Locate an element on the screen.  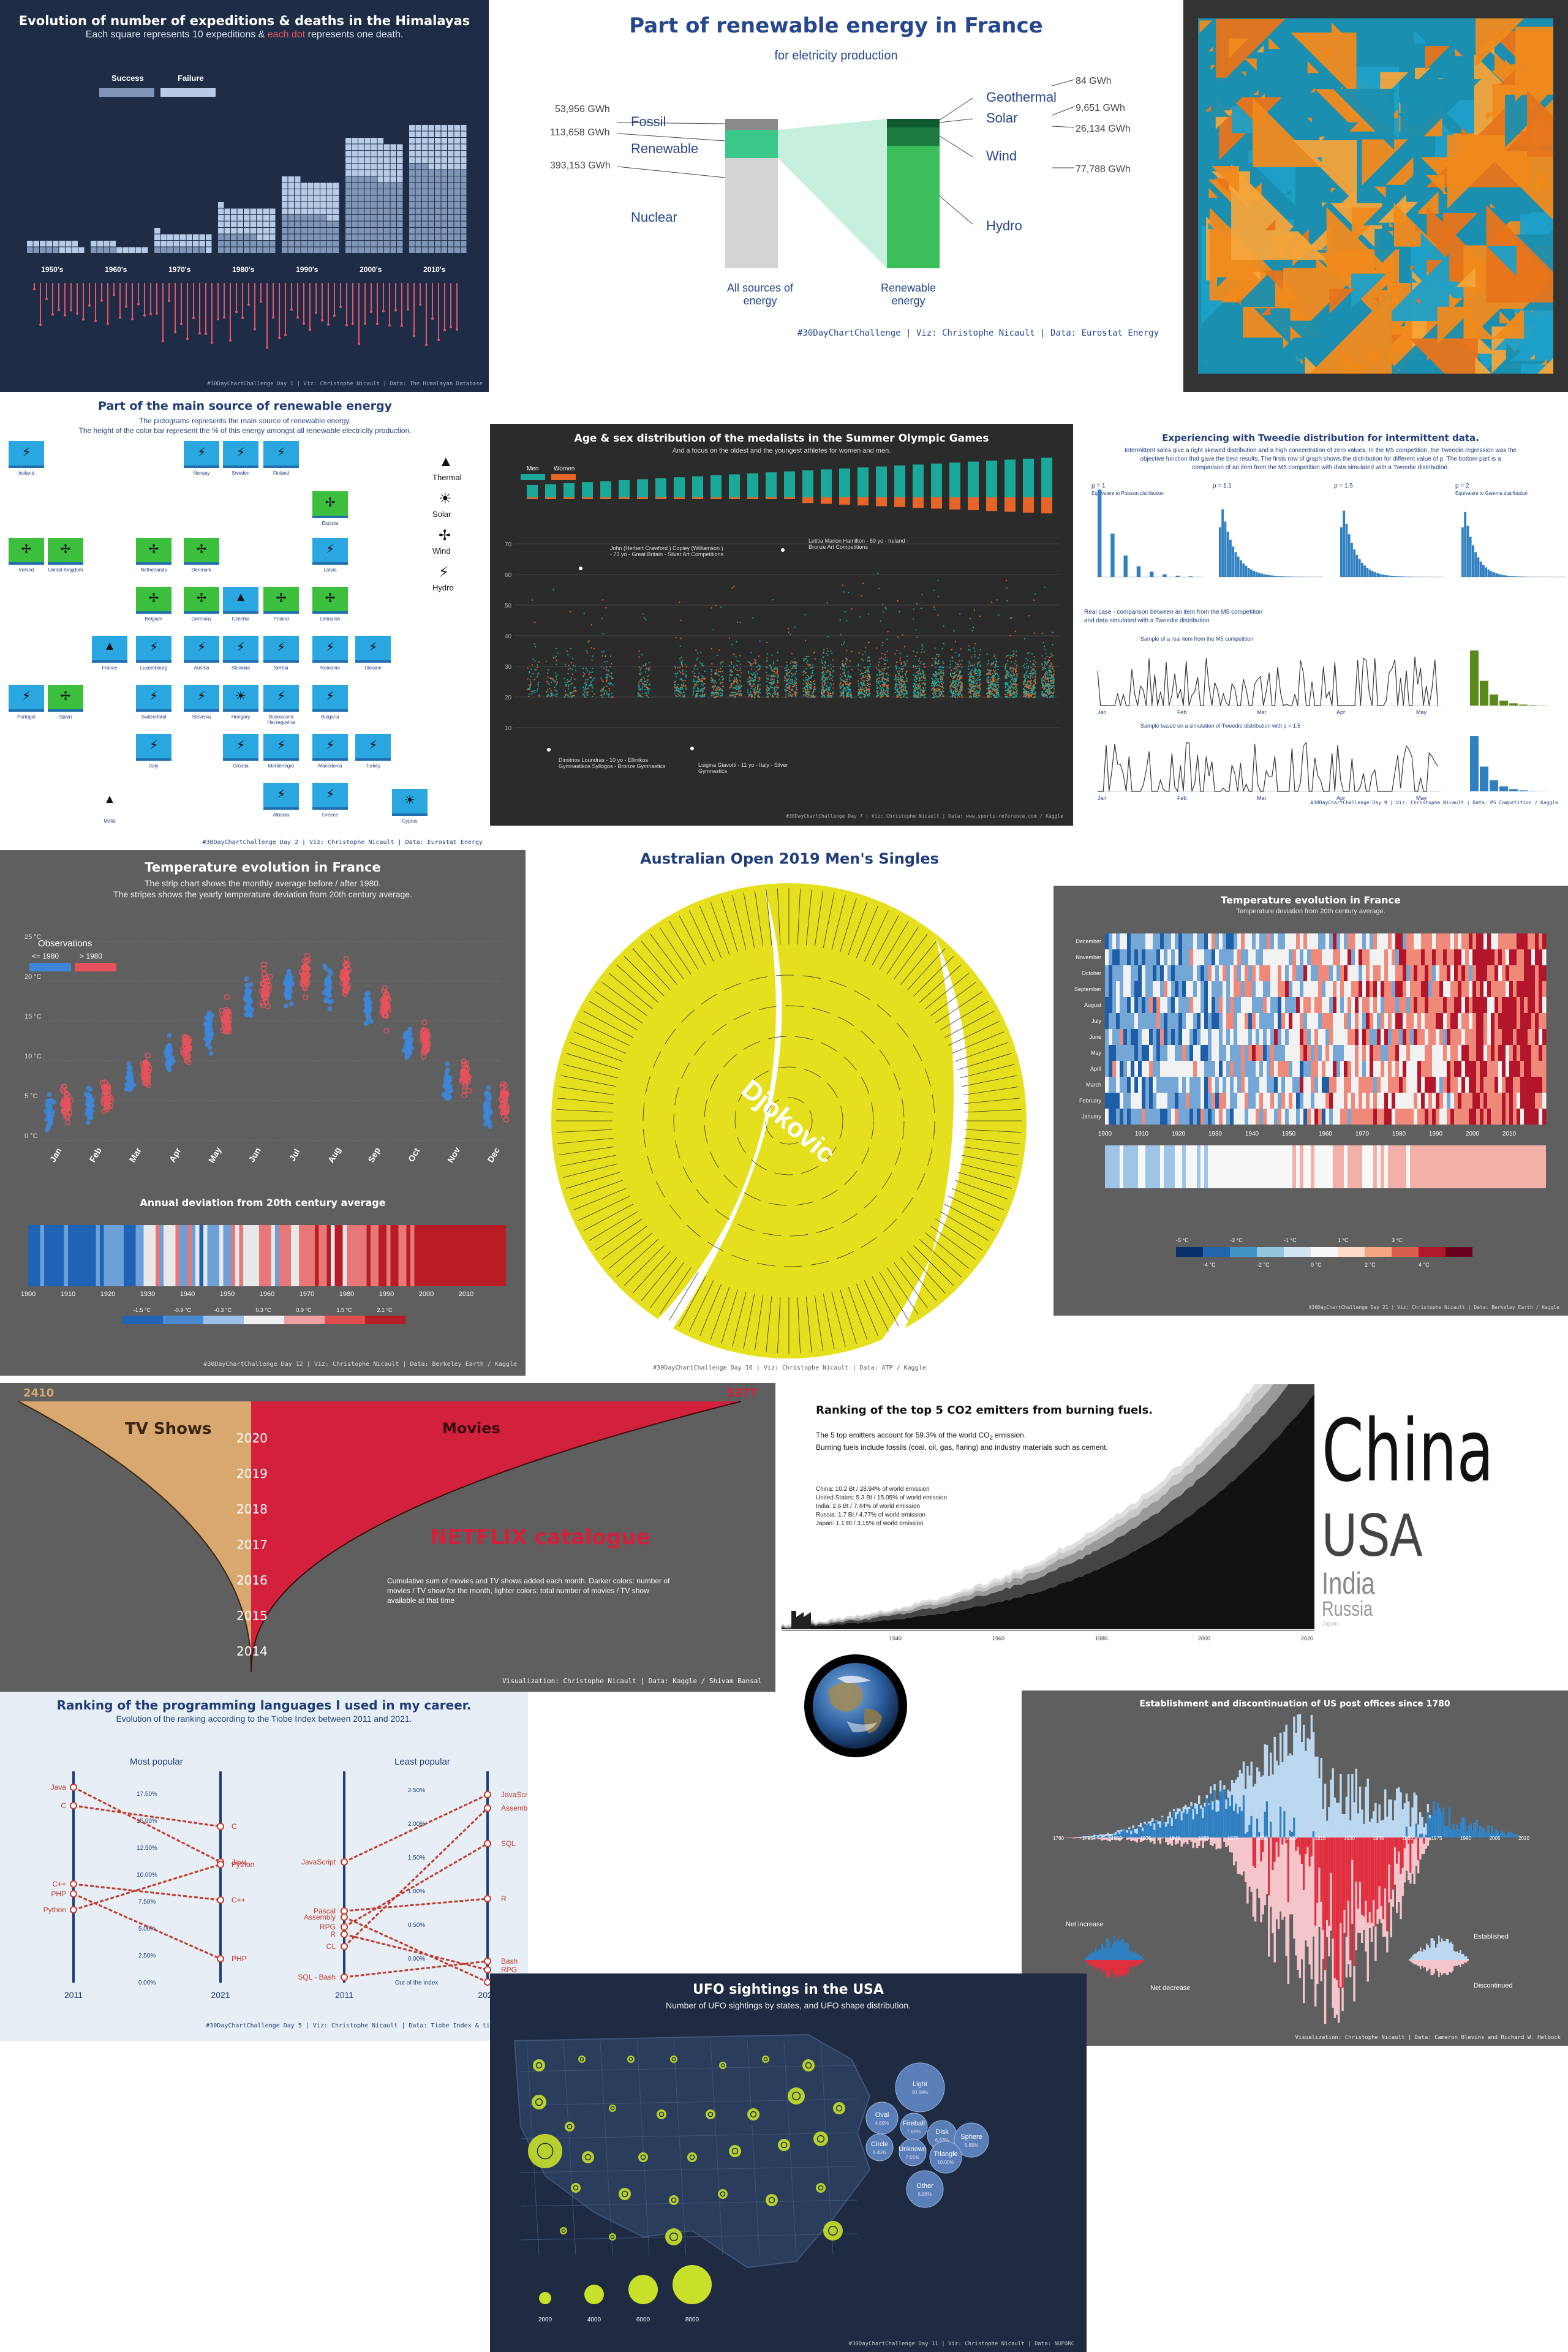
country-label: Croatia is located at coordinates (241, 766).